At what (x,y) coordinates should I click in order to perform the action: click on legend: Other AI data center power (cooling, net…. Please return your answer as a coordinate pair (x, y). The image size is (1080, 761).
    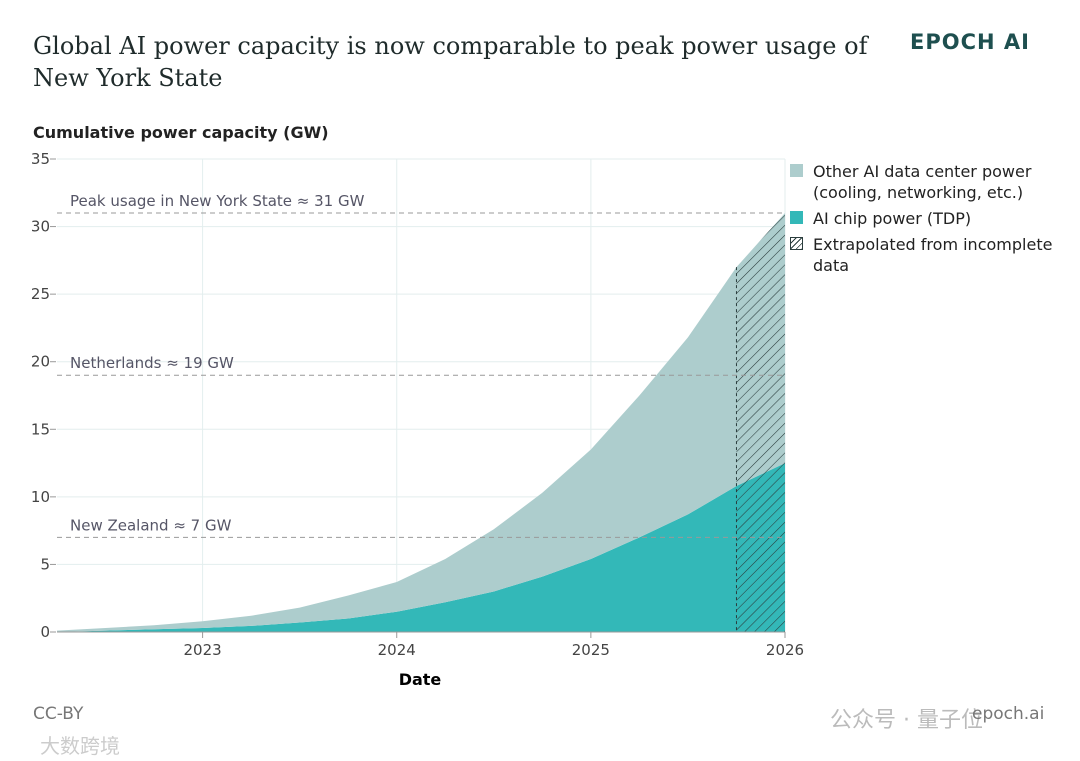
    Looking at the image, I should click on (925, 221).